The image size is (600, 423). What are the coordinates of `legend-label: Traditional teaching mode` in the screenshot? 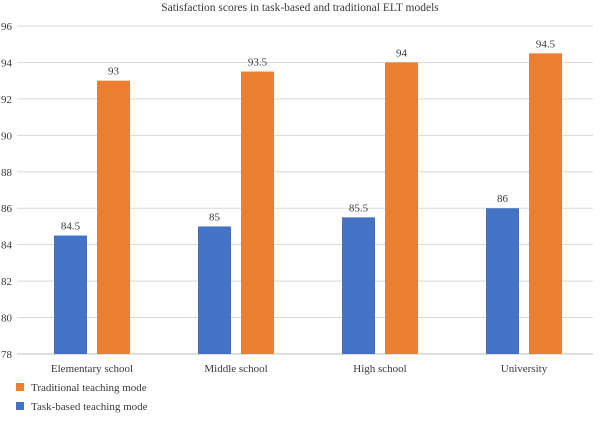 It's located at (89, 388).